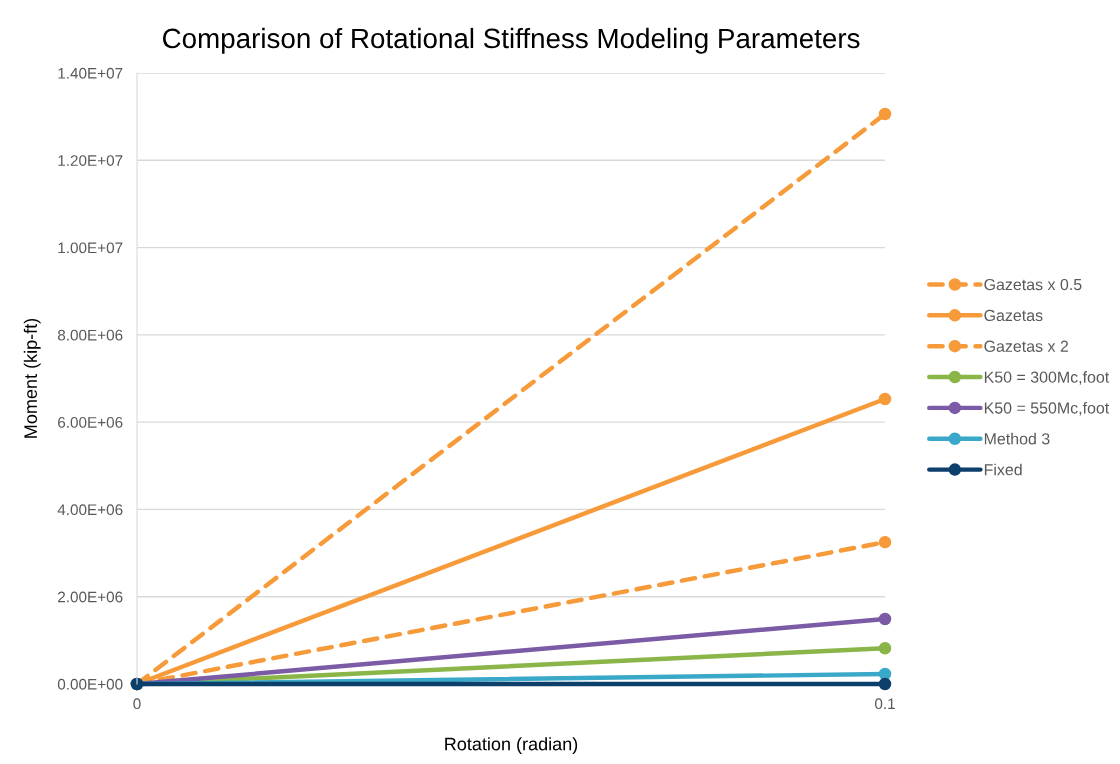 This screenshot has width=1120, height=764. What do you see at coordinates (90, 684) in the screenshot?
I see `y-tick-label: 0.00E+00` at bounding box center [90, 684].